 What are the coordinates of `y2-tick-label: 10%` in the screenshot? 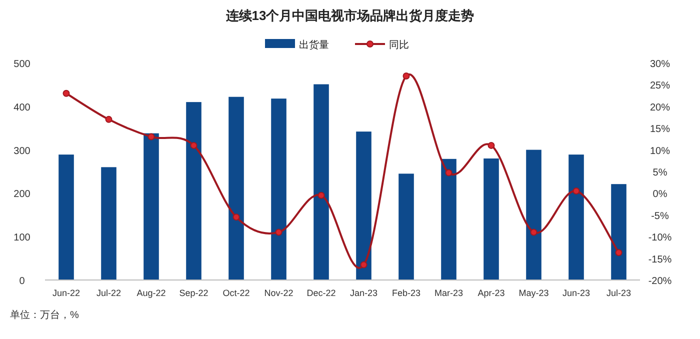 It's located at (660, 151).